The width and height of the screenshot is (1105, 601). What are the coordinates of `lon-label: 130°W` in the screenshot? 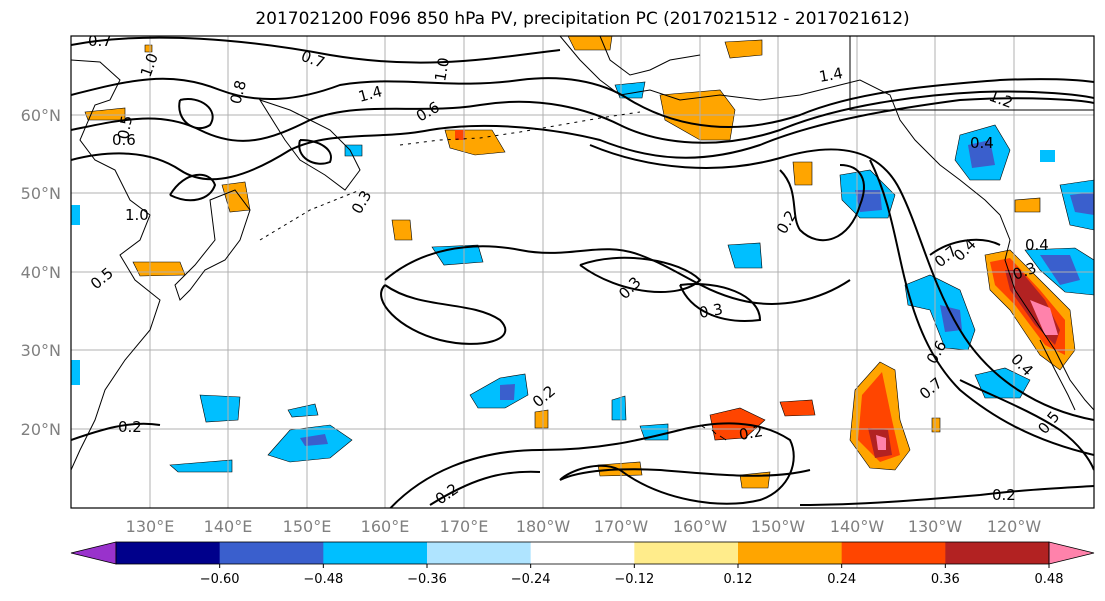 It's located at (935, 526).